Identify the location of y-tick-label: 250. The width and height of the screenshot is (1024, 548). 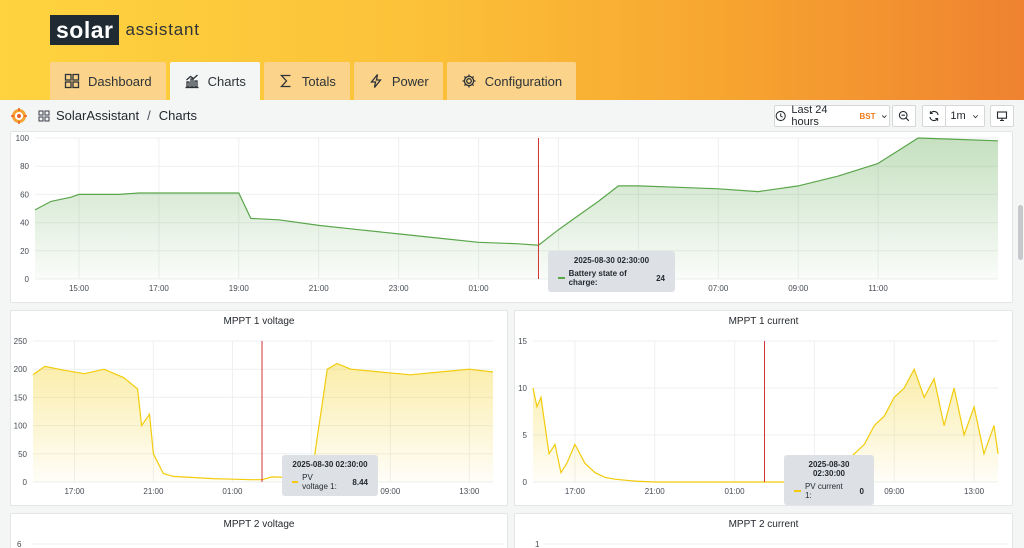
(21, 341).